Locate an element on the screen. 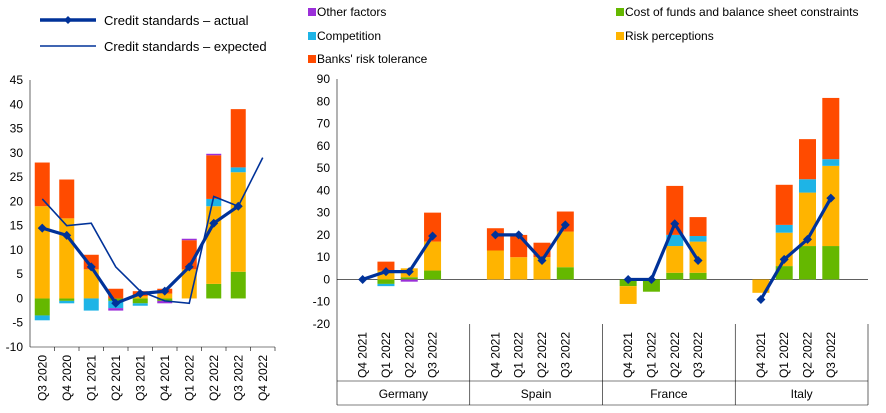 This screenshot has width=886, height=413. right-bar-other is located at coordinates (409, 280).